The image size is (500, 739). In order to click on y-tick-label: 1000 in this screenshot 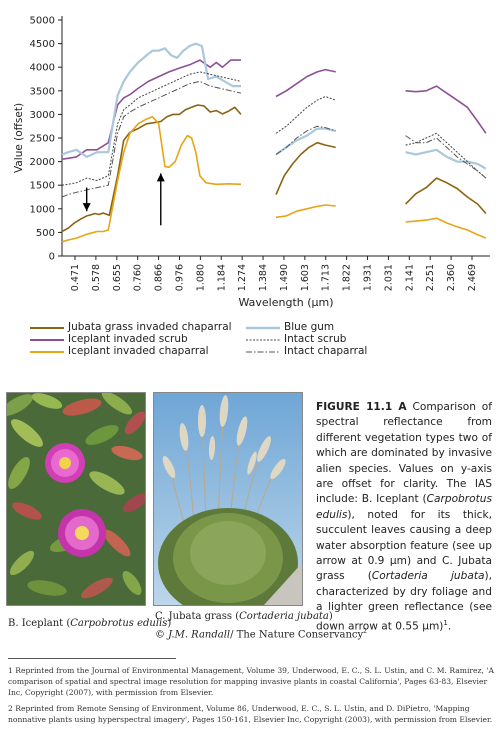, I will do `click(42, 209)`.